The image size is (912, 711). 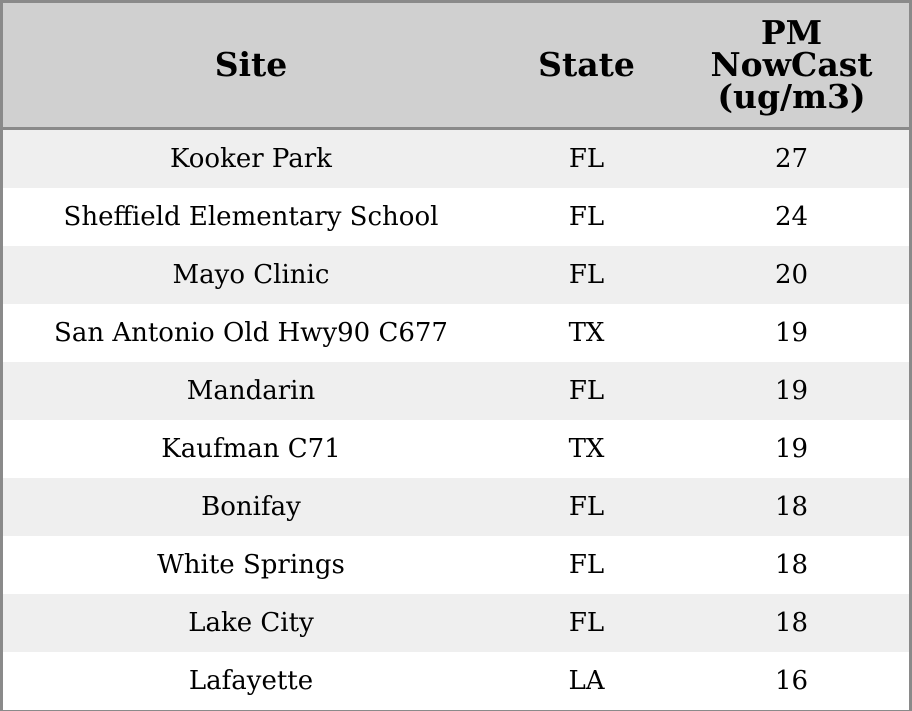 I want to click on cell-site: Kaufman C71, so click(x=251, y=449).